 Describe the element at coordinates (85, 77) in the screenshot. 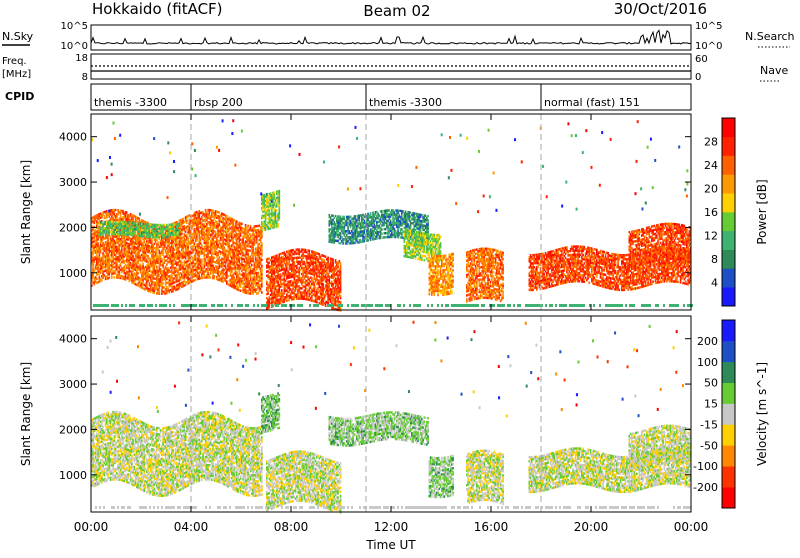

I see `freq-tick-bottom: 8` at that location.